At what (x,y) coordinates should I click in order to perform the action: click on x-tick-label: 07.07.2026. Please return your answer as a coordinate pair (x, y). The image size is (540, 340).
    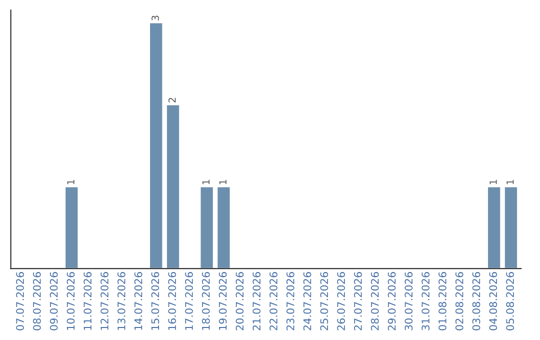
    Looking at the image, I should click on (20, 301).